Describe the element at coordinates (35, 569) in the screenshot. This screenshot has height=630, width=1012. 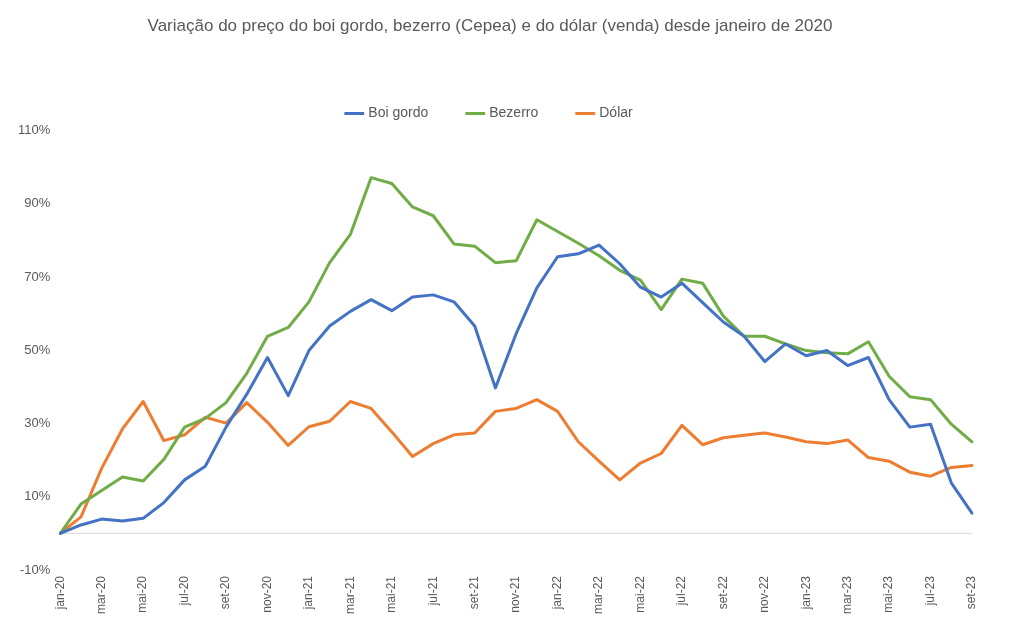
I see `y-tick-label: -10%` at that location.